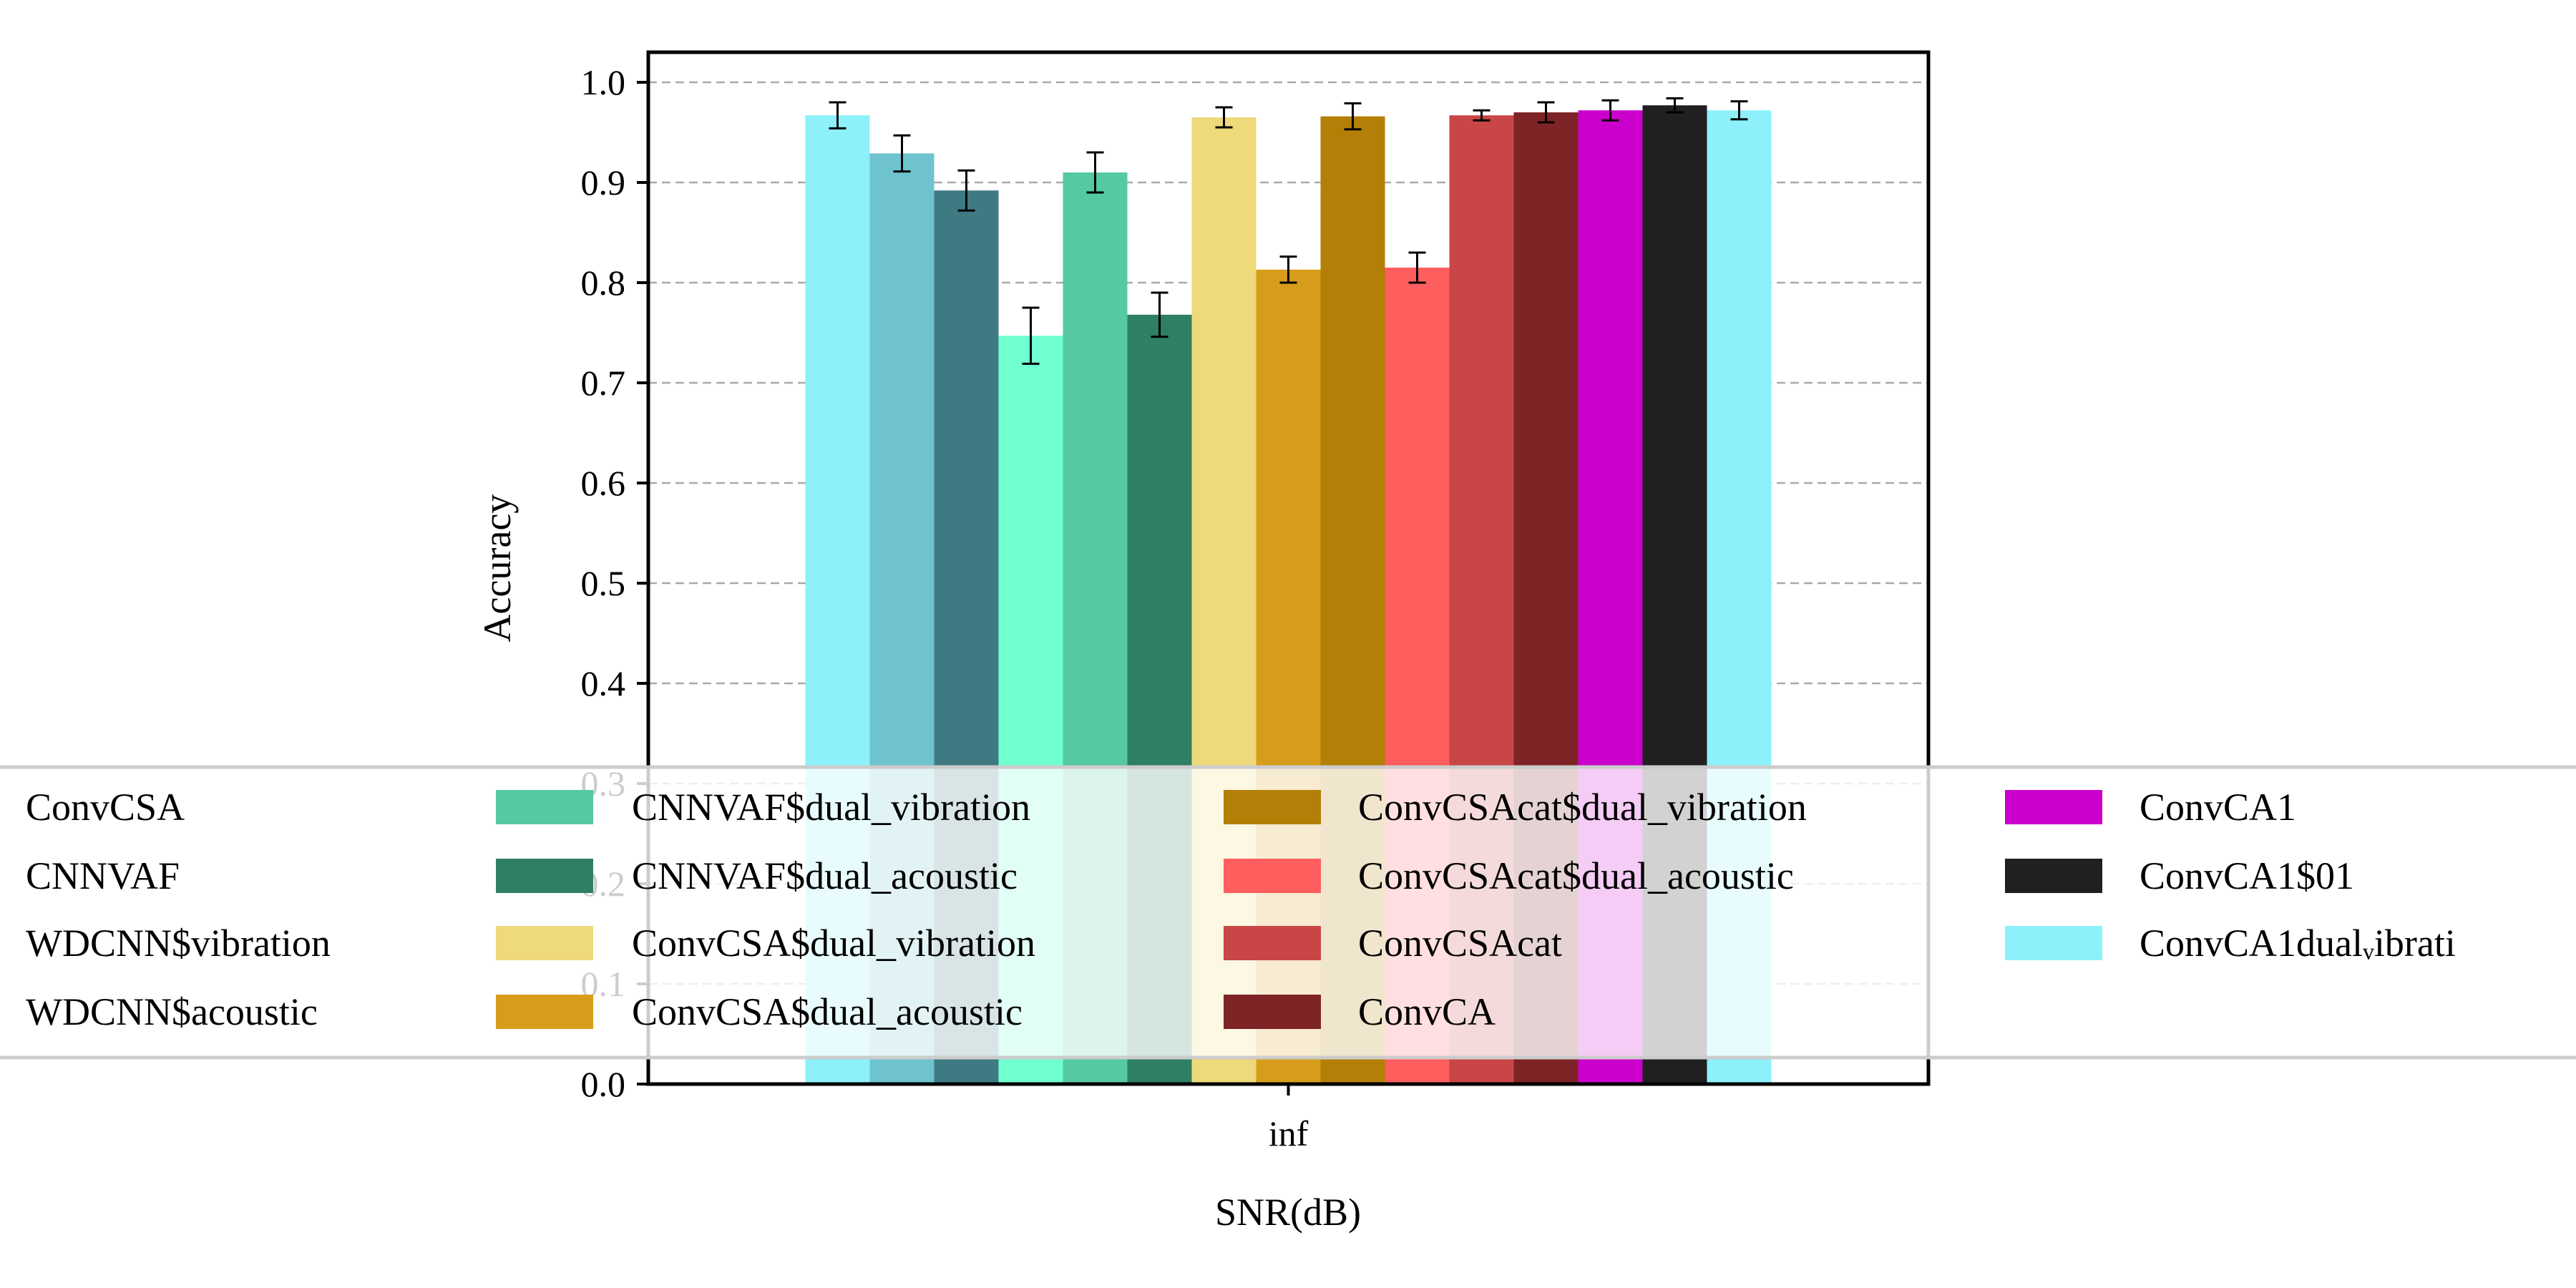 This screenshot has height=1288, width=2576. Describe the element at coordinates (603, 283) in the screenshot. I see `y-tick-label: 0.8` at that location.